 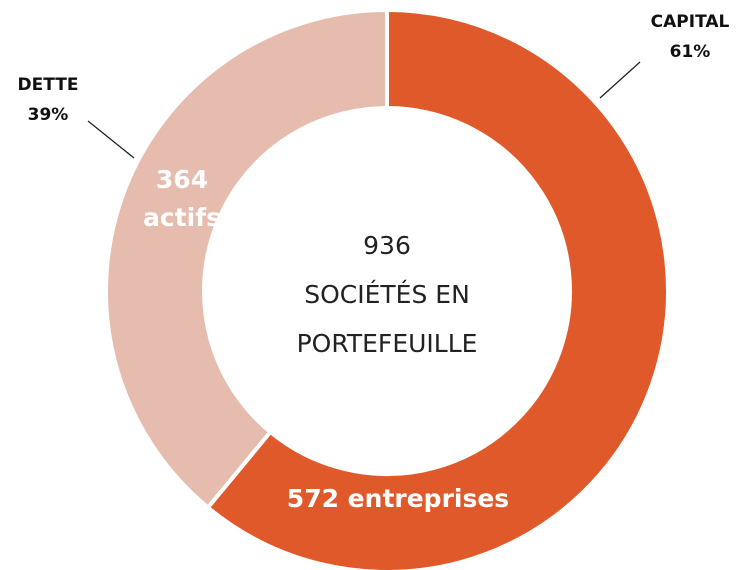 What do you see at coordinates (48, 85) in the screenshot?
I see `category-label: DETTE` at bounding box center [48, 85].